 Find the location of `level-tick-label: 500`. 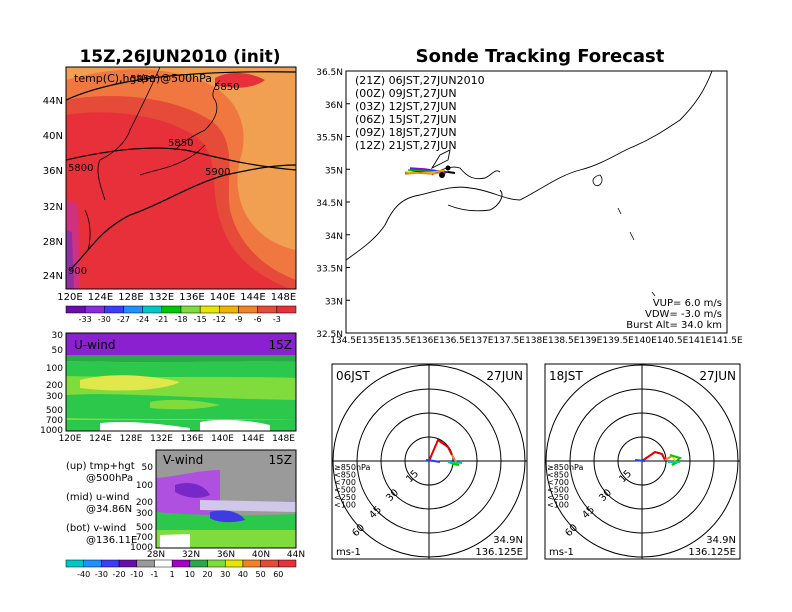

level-tick-label: 500 is located at coordinates (144, 528).